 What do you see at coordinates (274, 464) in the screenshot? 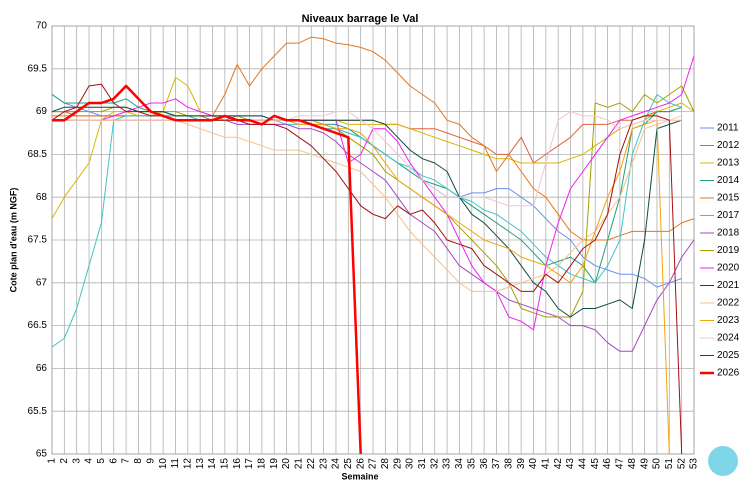
I see `x-tick-label: 19` at bounding box center [274, 464].